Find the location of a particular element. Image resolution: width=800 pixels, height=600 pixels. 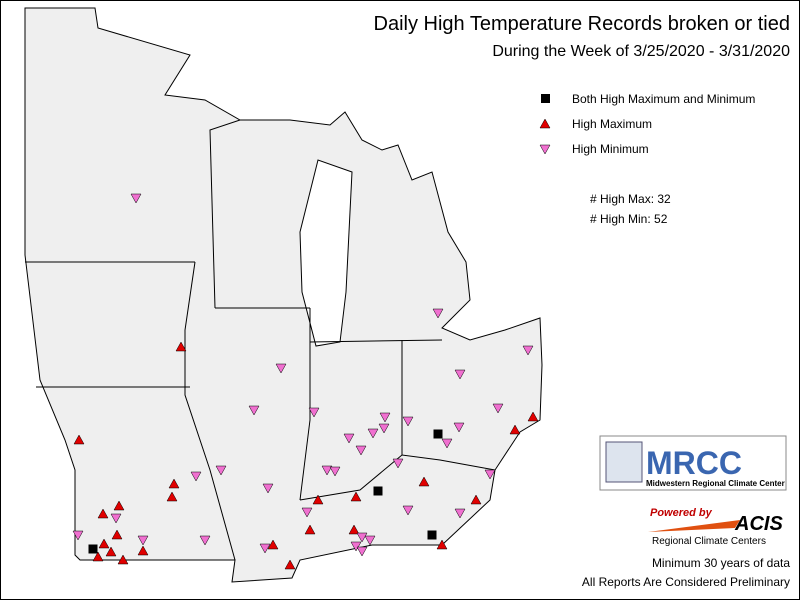

note: Minimum 30 years of data is located at coordinates (721, 563).